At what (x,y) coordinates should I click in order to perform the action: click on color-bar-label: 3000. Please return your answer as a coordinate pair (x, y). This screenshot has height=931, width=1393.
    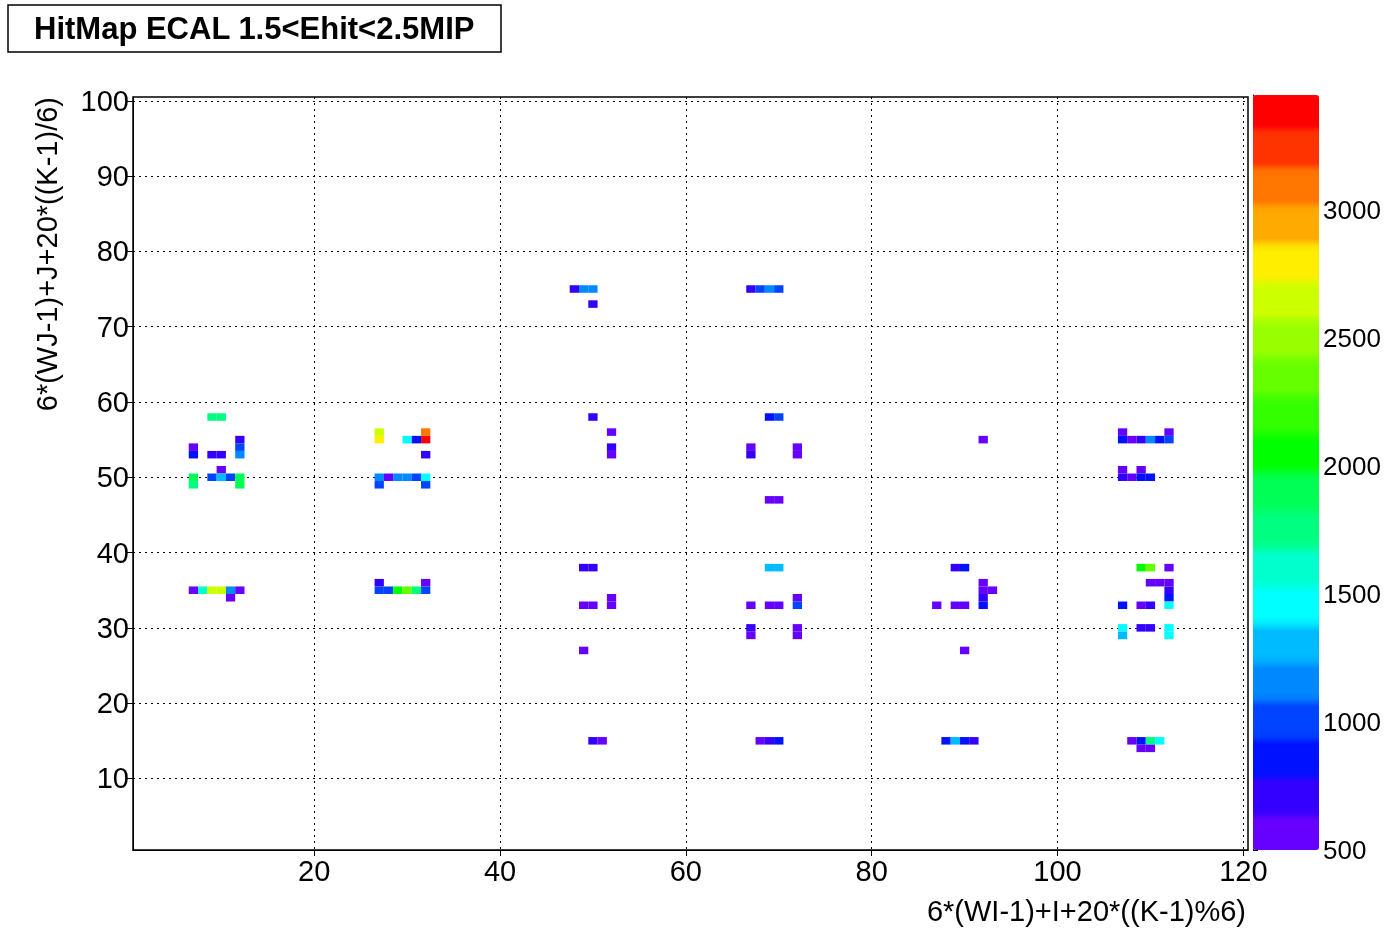
    Looking at the image, I should click on (1352, 210).